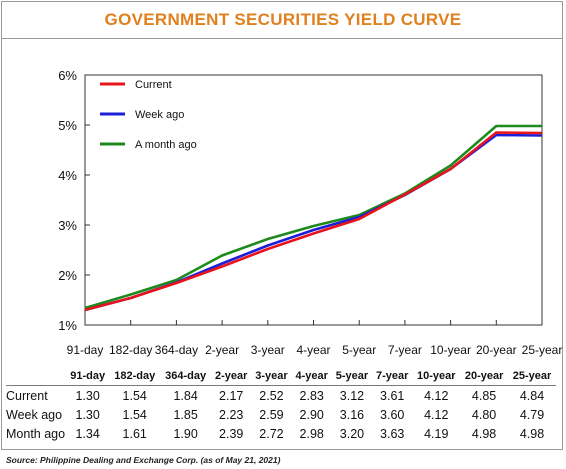 This screenshot has width=566, height=469. I want to click on table-cell: 2.59, so click(271, 414).